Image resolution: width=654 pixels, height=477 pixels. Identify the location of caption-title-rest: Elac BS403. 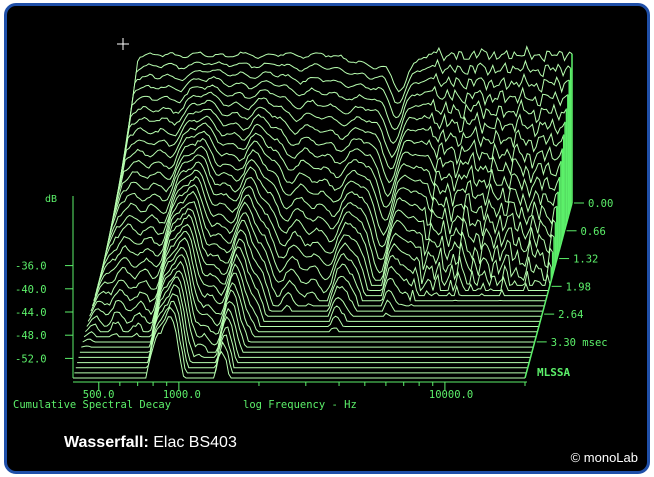
(195, 442).